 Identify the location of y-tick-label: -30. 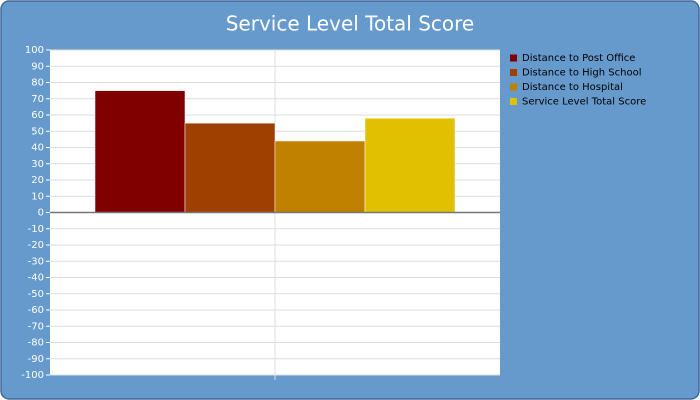
(36, 261).